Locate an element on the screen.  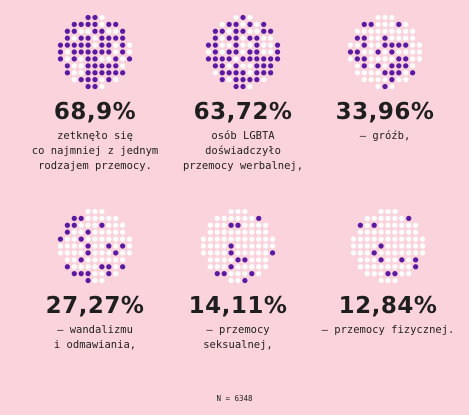
stat-description: – wandalizmu i odmawiania, is located at coordinates (95, 337).